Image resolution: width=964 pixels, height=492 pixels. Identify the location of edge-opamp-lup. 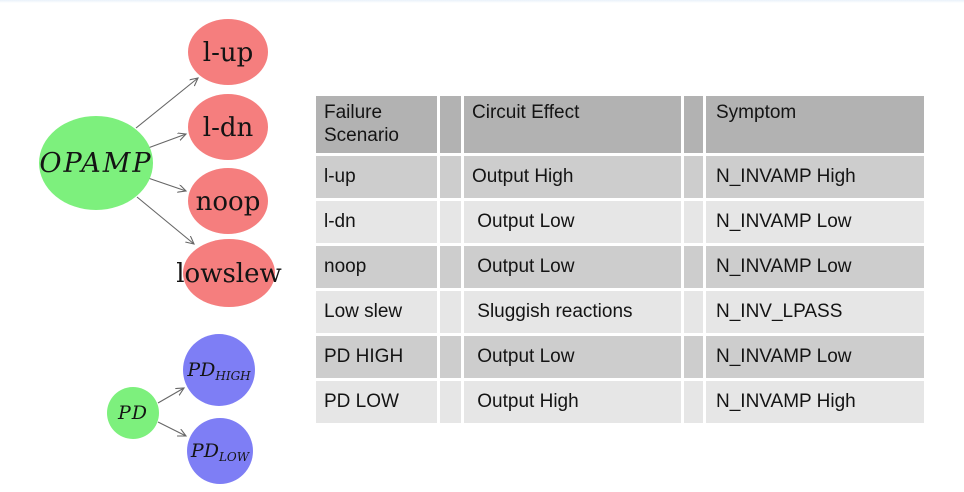
(166, 103).